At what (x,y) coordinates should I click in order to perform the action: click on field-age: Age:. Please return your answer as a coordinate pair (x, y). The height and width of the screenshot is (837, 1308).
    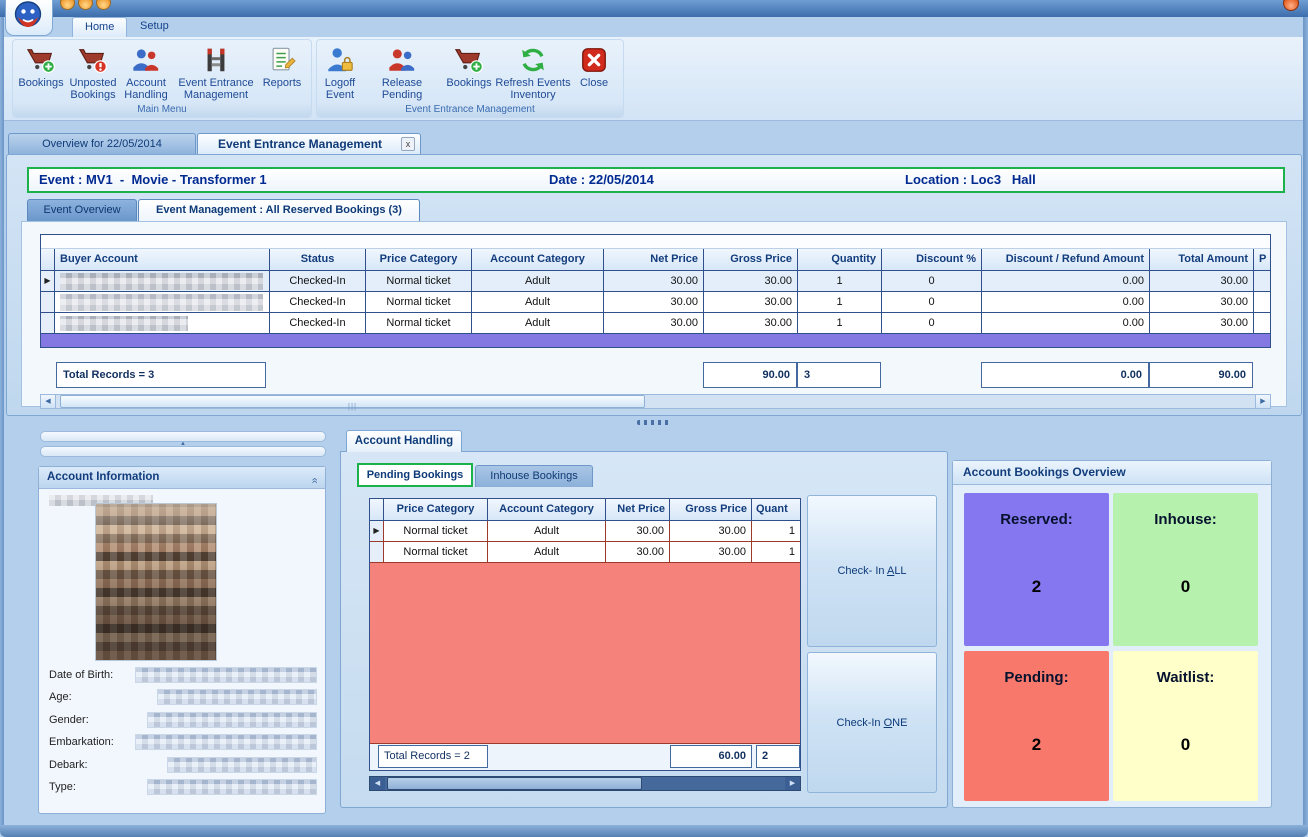
    Looking at the image, I should click on (182, 699).